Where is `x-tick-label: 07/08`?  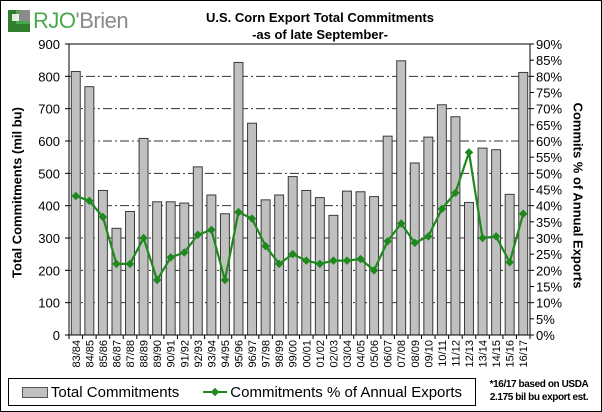
x-tick-label: 07/08 is located at coordinates (402, 354).